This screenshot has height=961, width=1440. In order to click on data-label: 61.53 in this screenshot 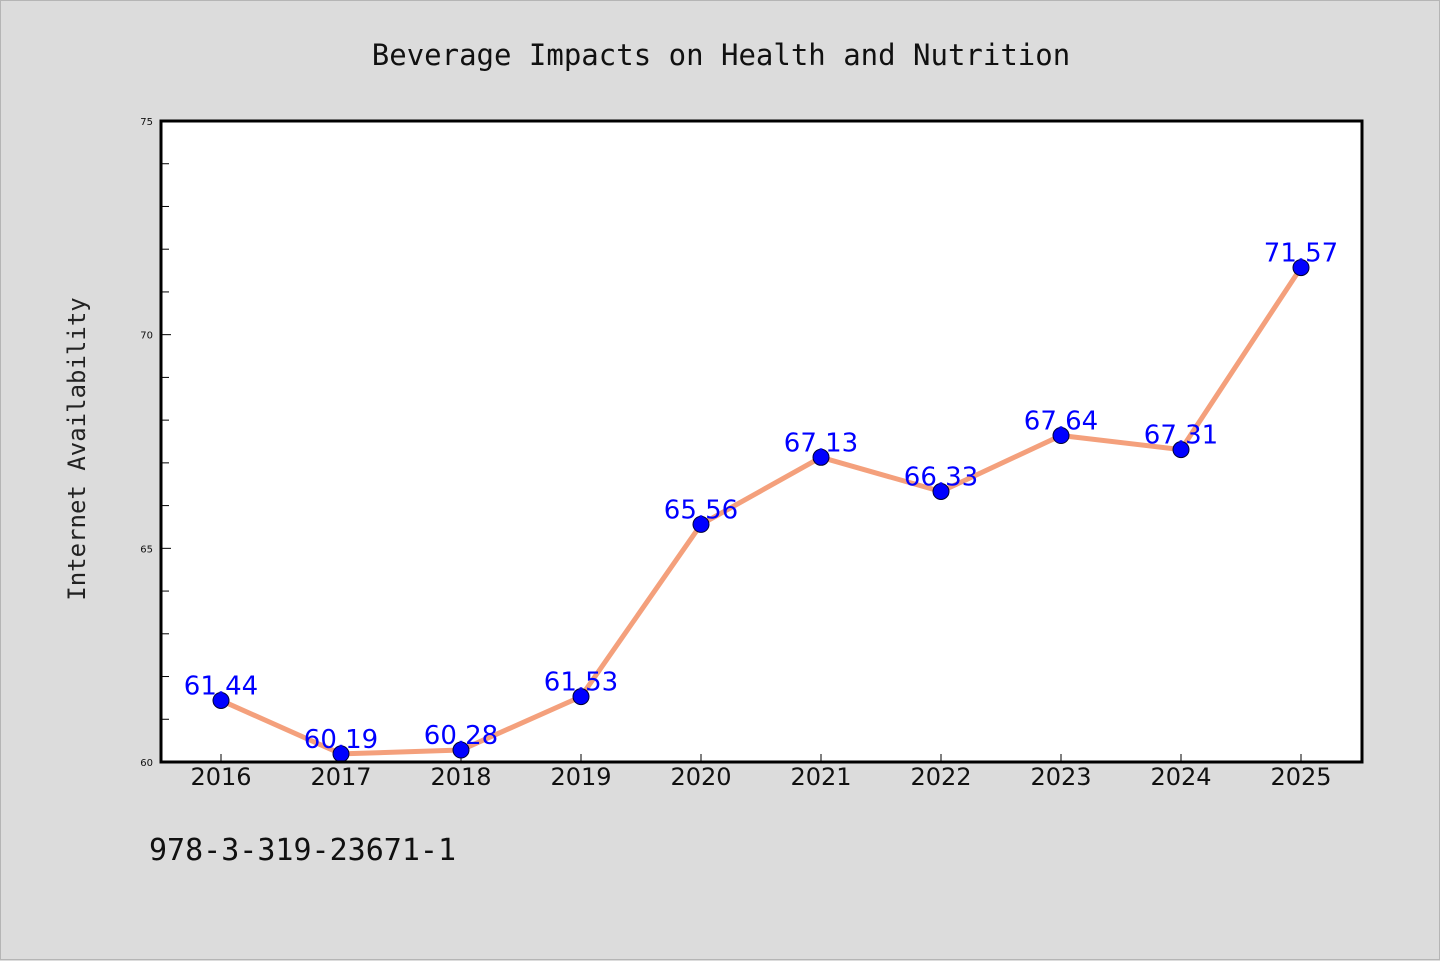, I will do `click(581, 683)`.